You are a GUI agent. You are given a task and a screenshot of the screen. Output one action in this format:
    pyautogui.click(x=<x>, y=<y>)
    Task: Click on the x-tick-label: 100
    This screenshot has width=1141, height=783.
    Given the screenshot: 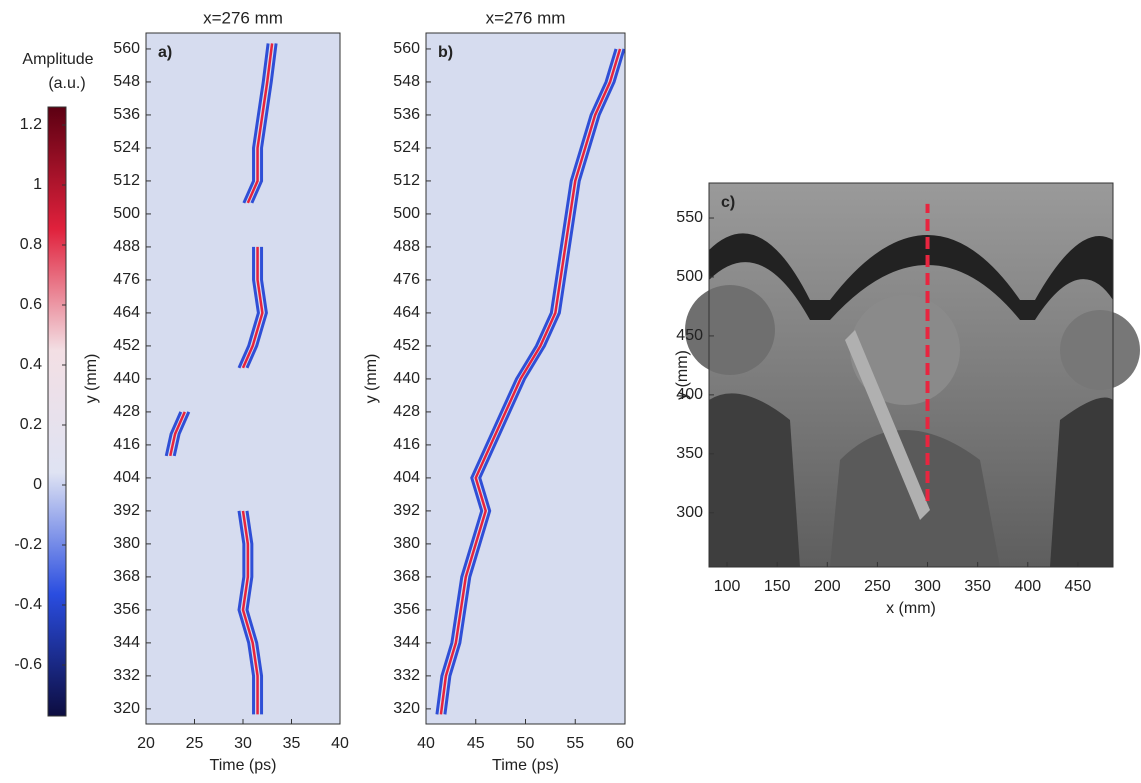 What is the action you would take?
    pyautogui.click(x=727, y=586)
    